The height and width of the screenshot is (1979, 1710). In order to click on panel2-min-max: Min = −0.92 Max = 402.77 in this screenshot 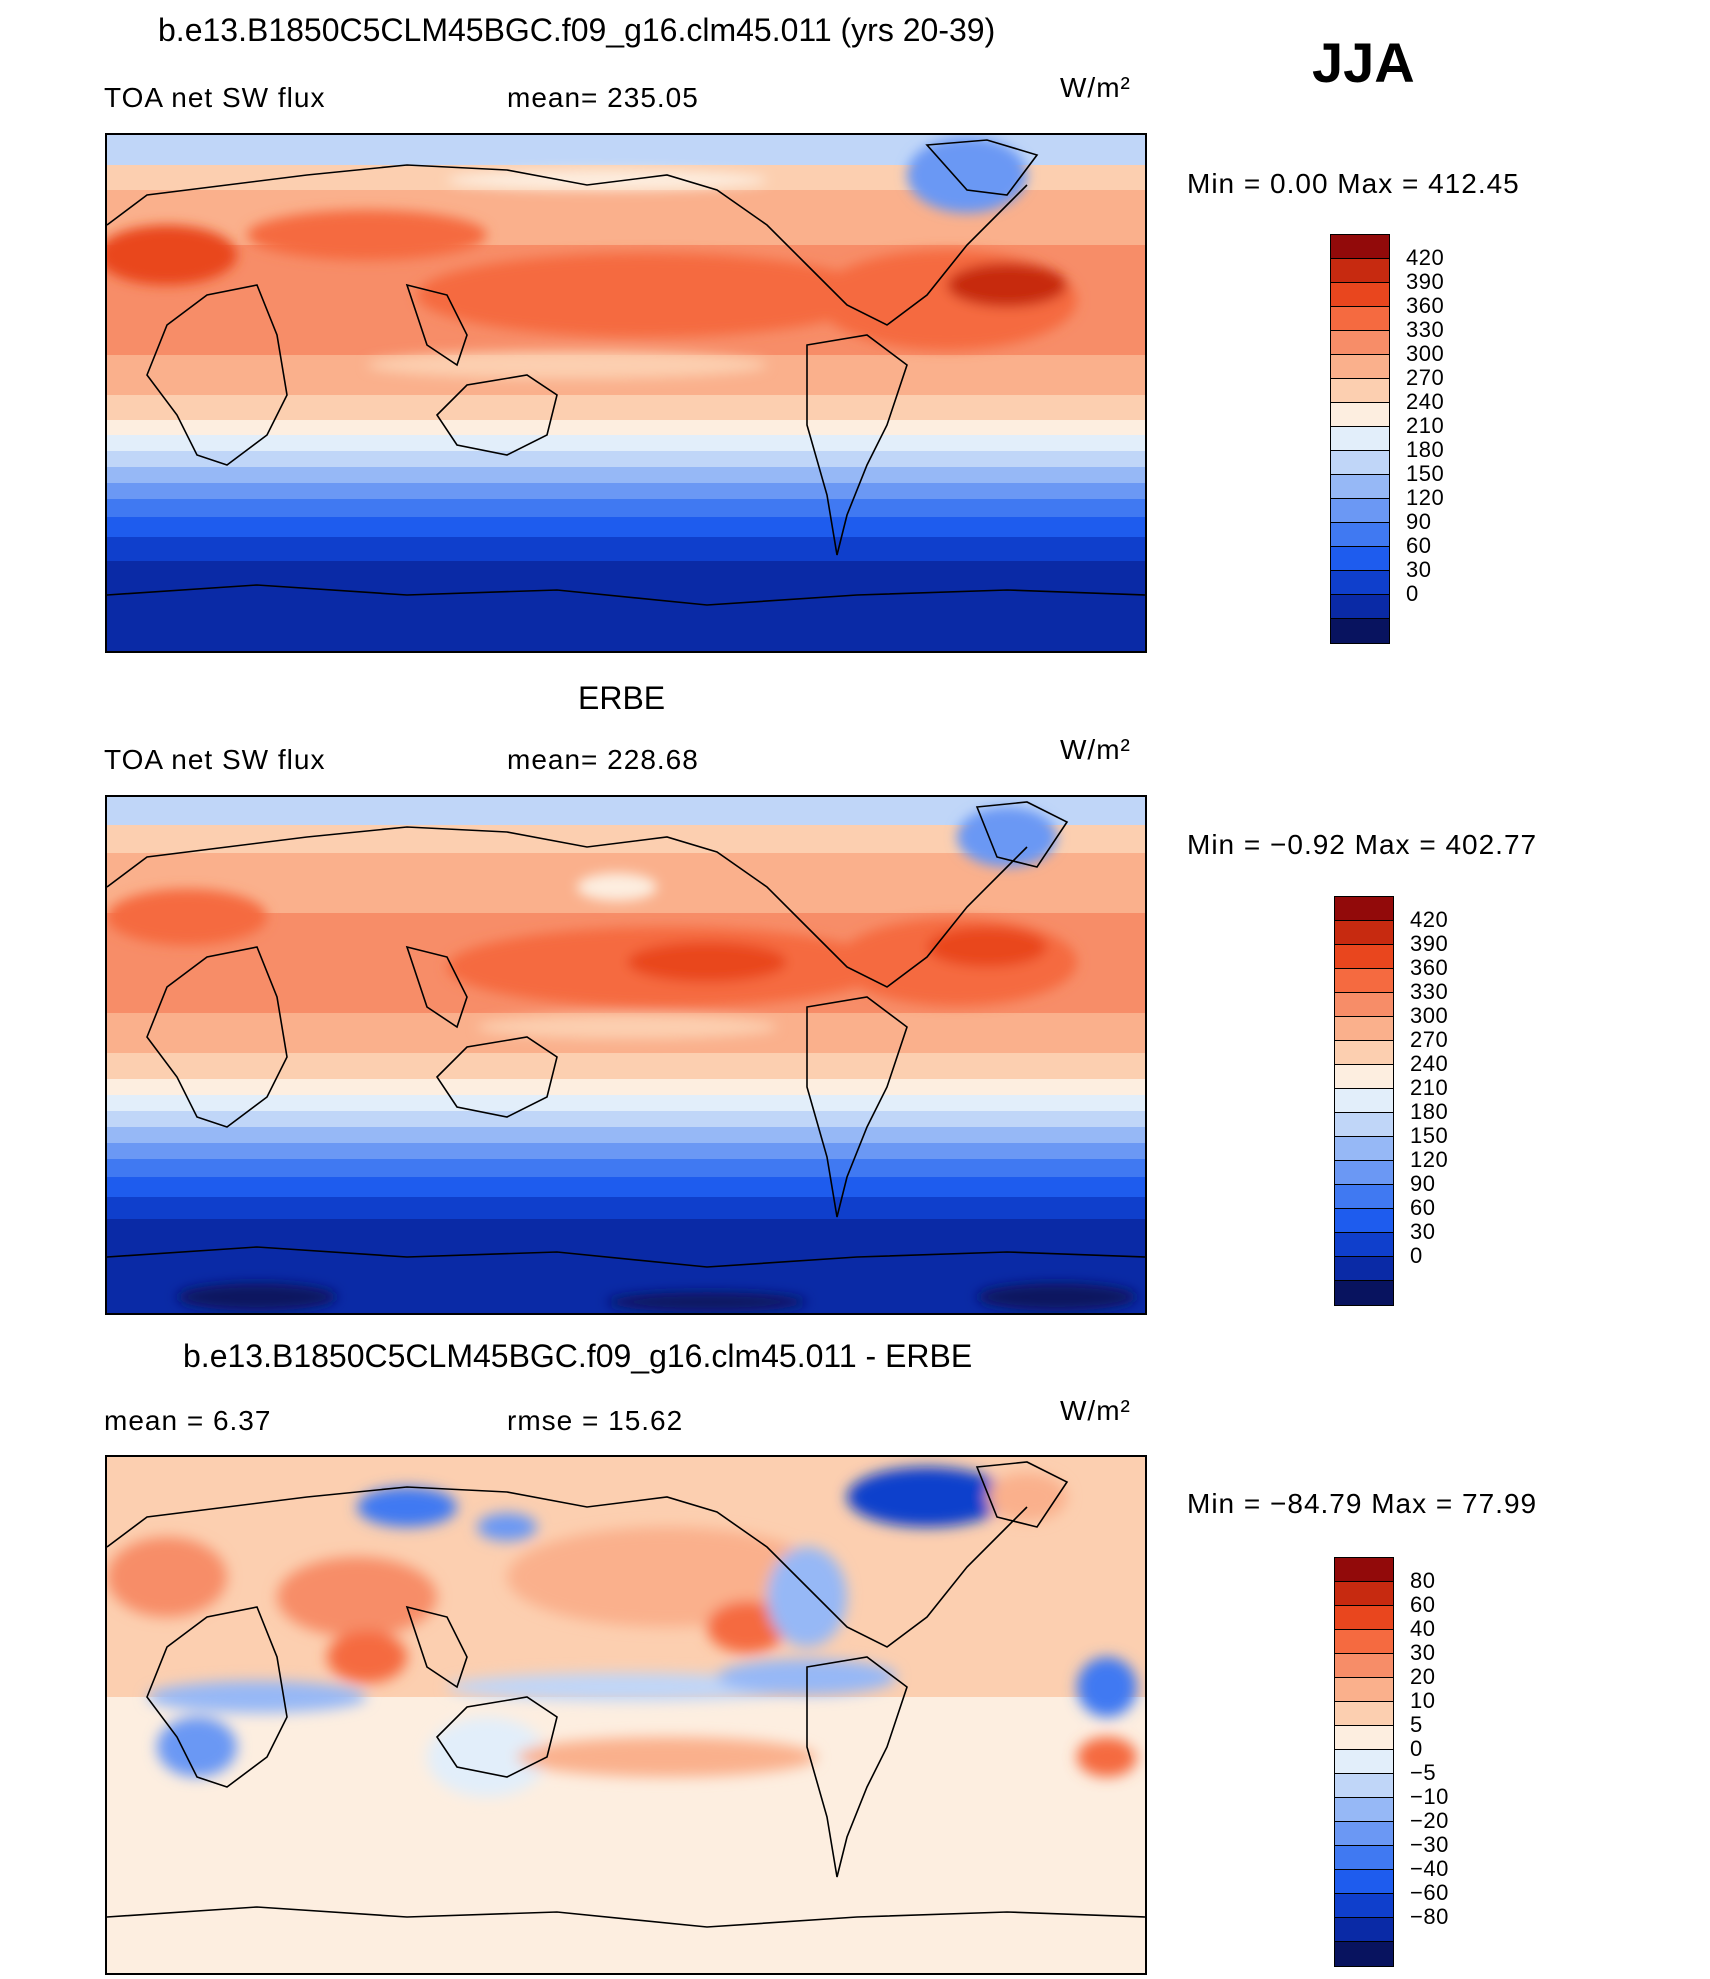, I will do `click(1362, 844)`.